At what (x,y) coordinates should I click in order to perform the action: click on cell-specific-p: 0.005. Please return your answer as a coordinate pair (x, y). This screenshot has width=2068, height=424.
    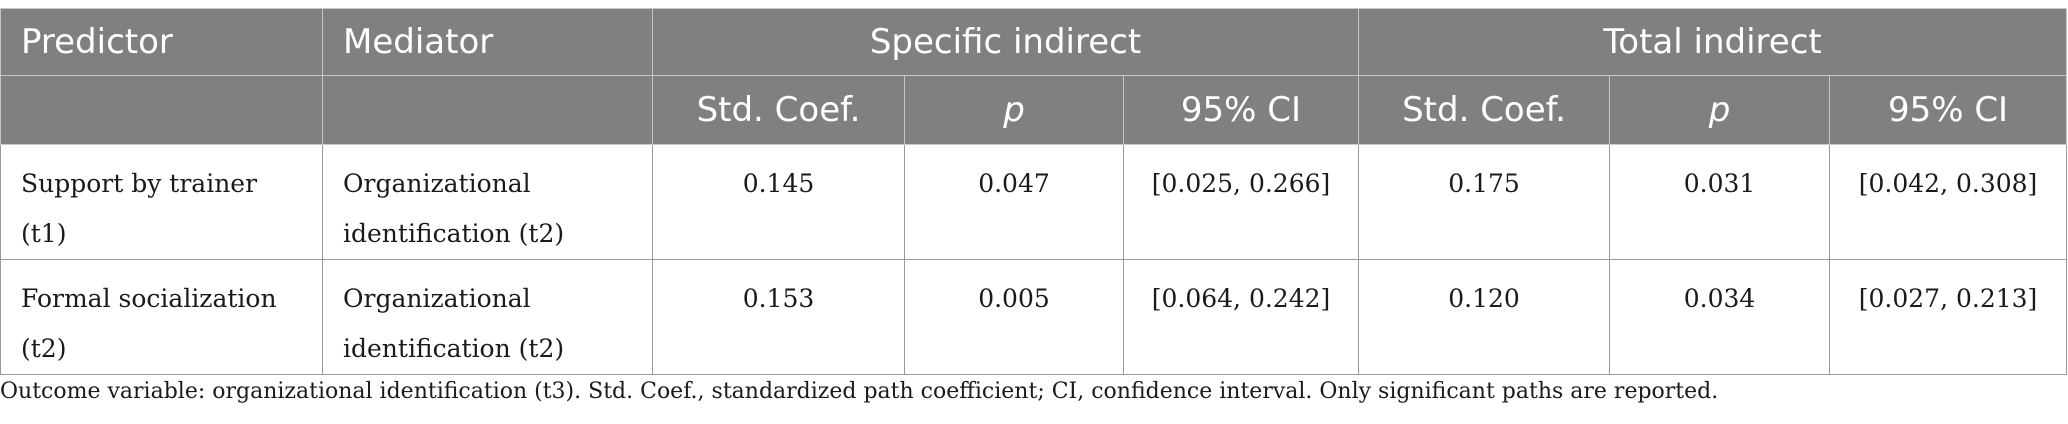
    Looking at the image, I should click on (1014, 317).